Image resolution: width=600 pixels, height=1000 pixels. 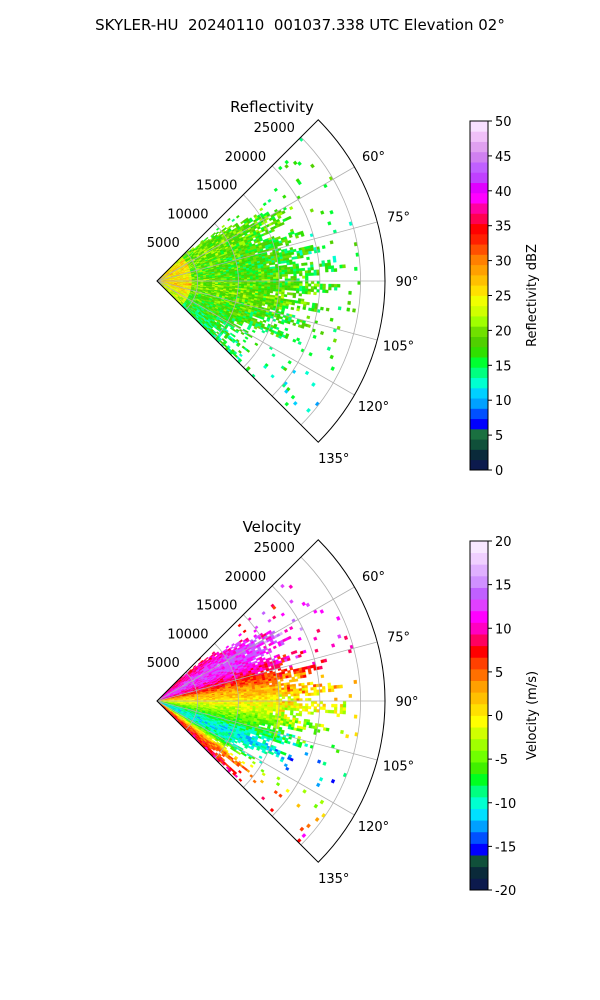 I want to click on azimuth-tick-label: 105°, so click(x=398, y=347).